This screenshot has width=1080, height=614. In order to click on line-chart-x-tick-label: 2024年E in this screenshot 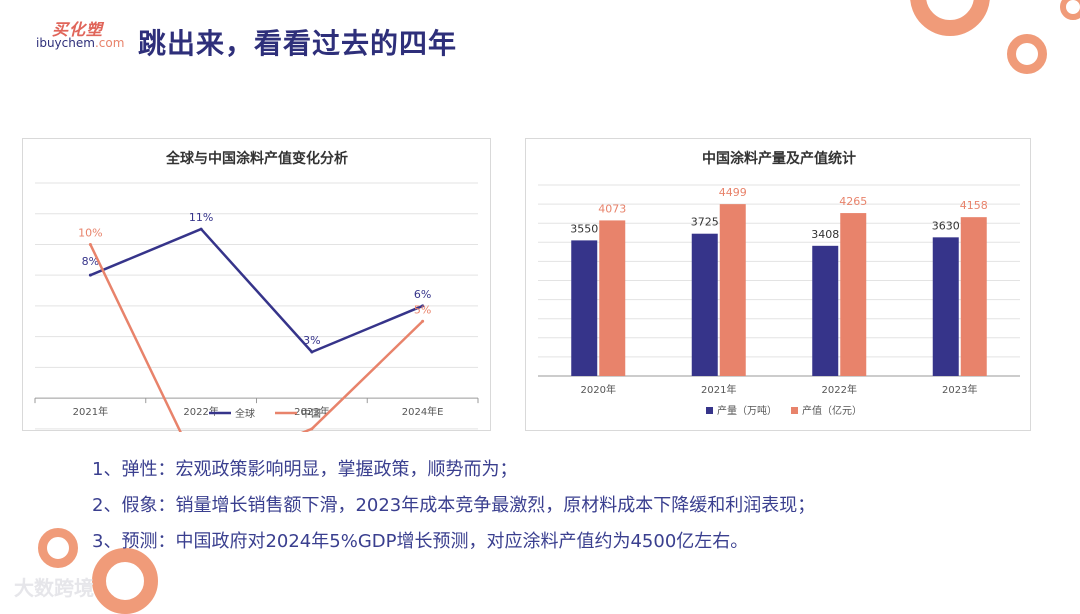, I will do `click(423, 411)`.